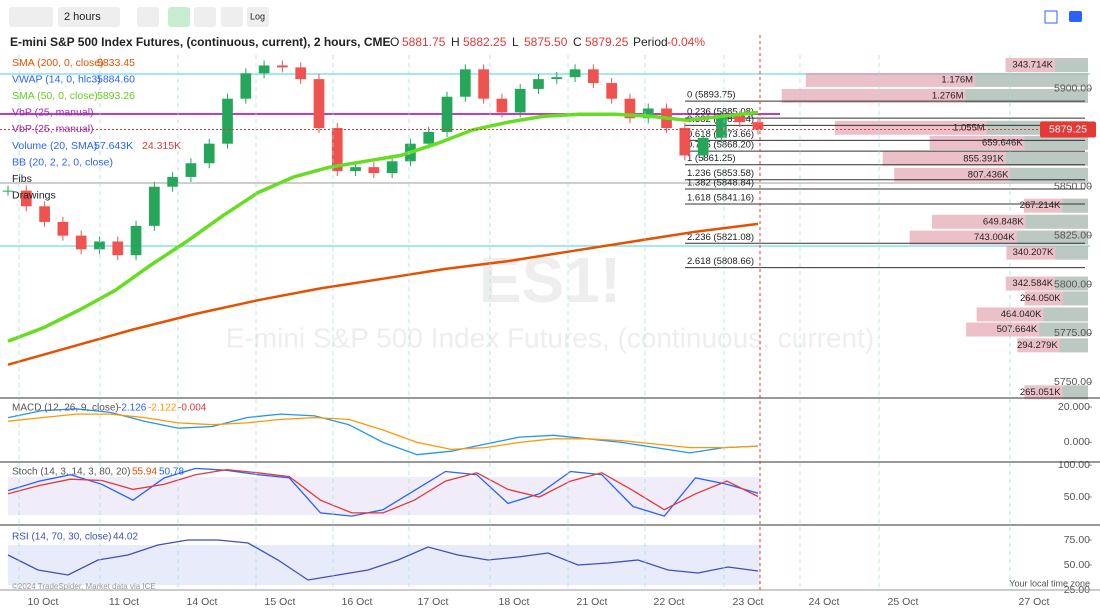 The image size is (1100, 614). Describe the element at coordinates (161, 146) in the screenshot. I see `legend-value: 24.315K` at that location.